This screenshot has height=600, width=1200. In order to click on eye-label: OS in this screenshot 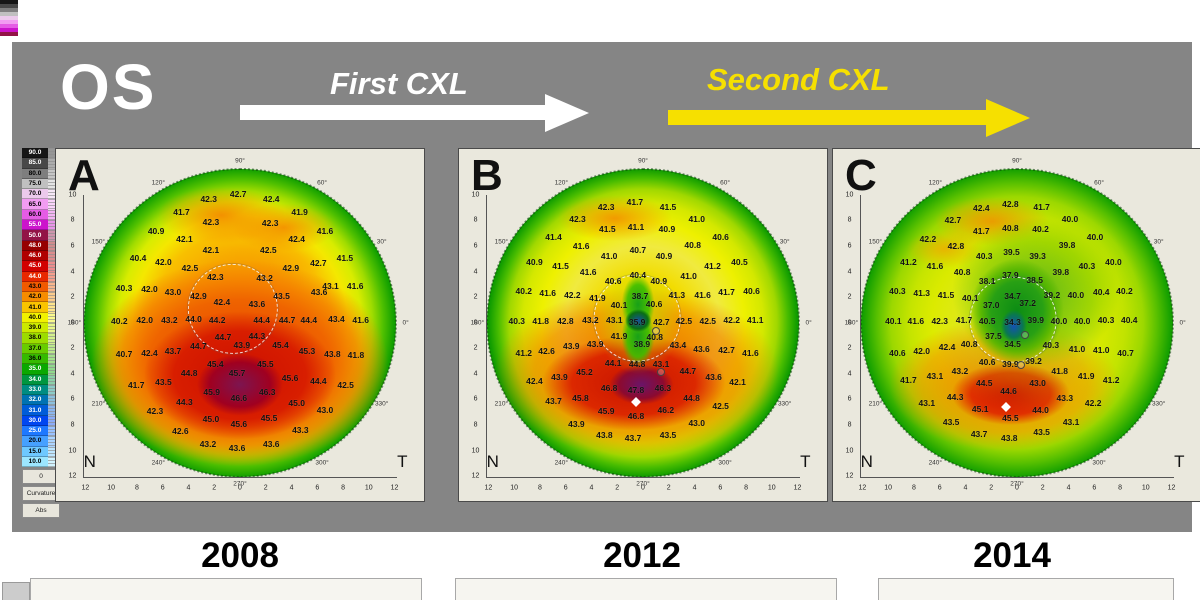, I will do `click(108, 87)`.